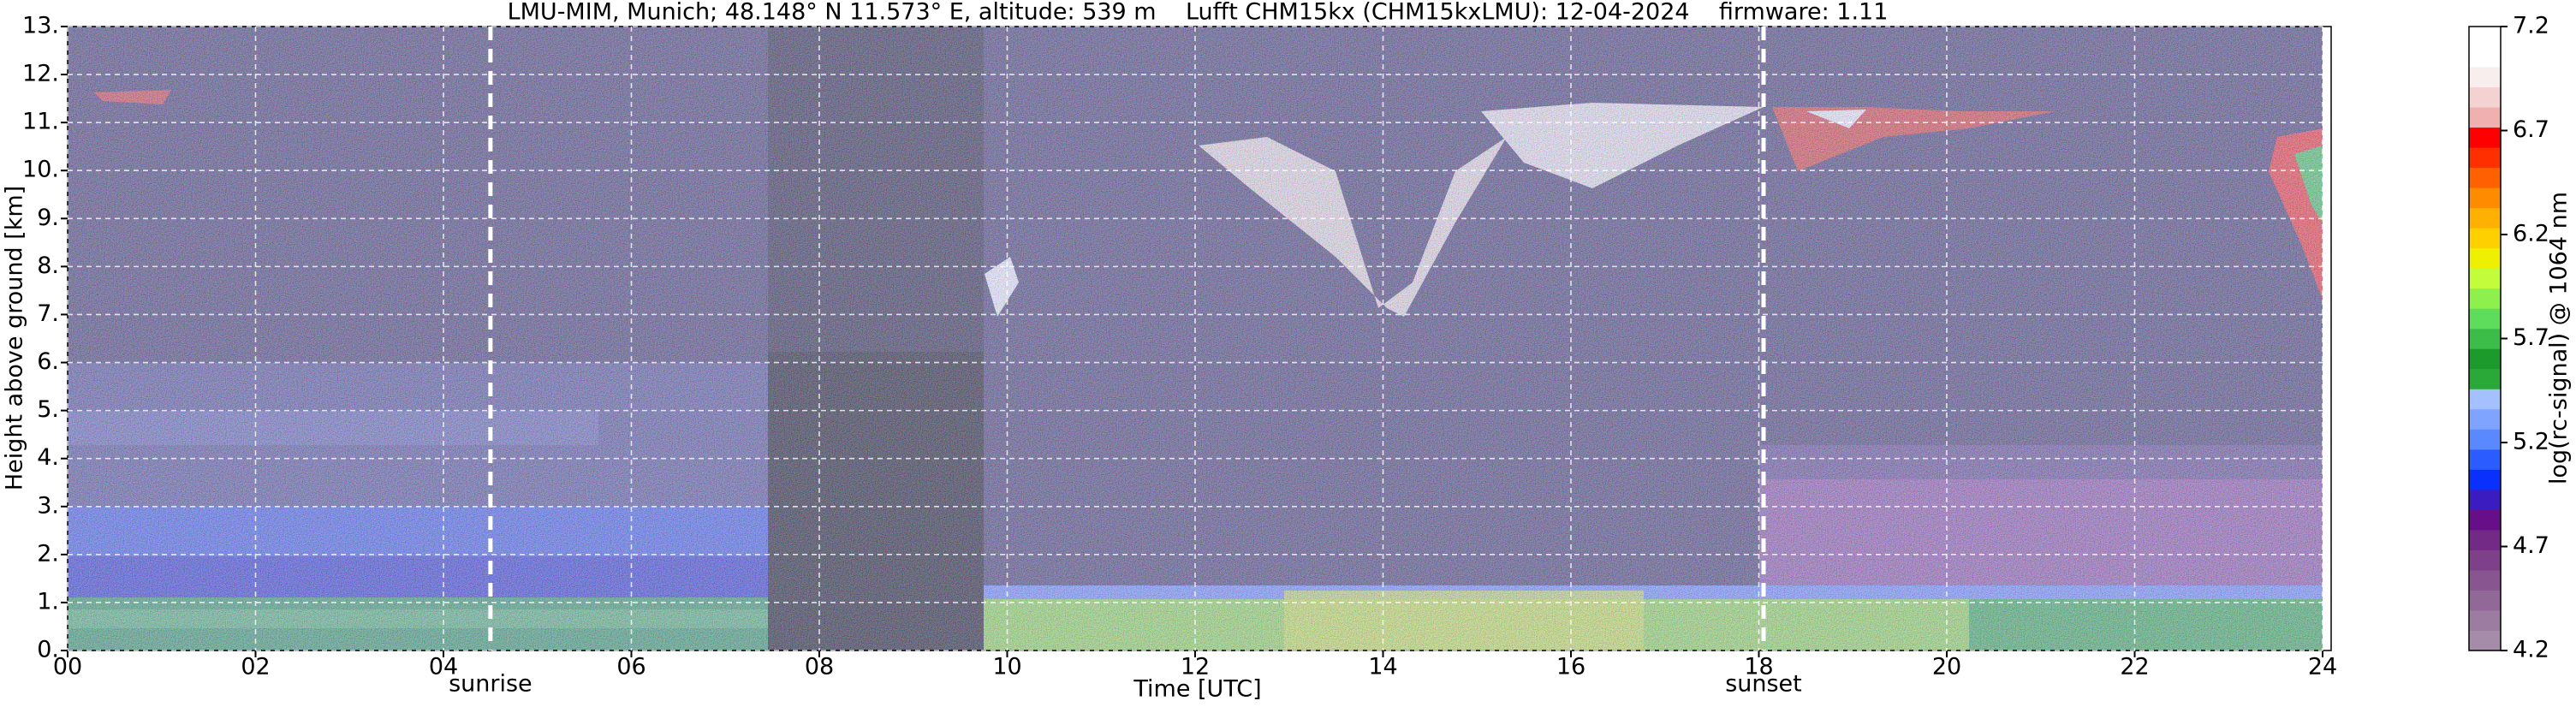 The width and height of the screenshot is (2576, 707). What do you see at coordinates (40, 74) in the screenshot?
I see `y-tick-label: 12.` at bounding box center [40, 74].